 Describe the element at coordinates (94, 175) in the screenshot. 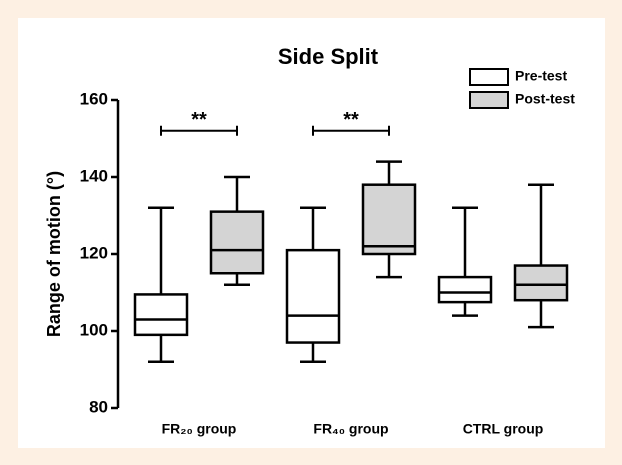

I see `y-tick-label: 140` at that location.